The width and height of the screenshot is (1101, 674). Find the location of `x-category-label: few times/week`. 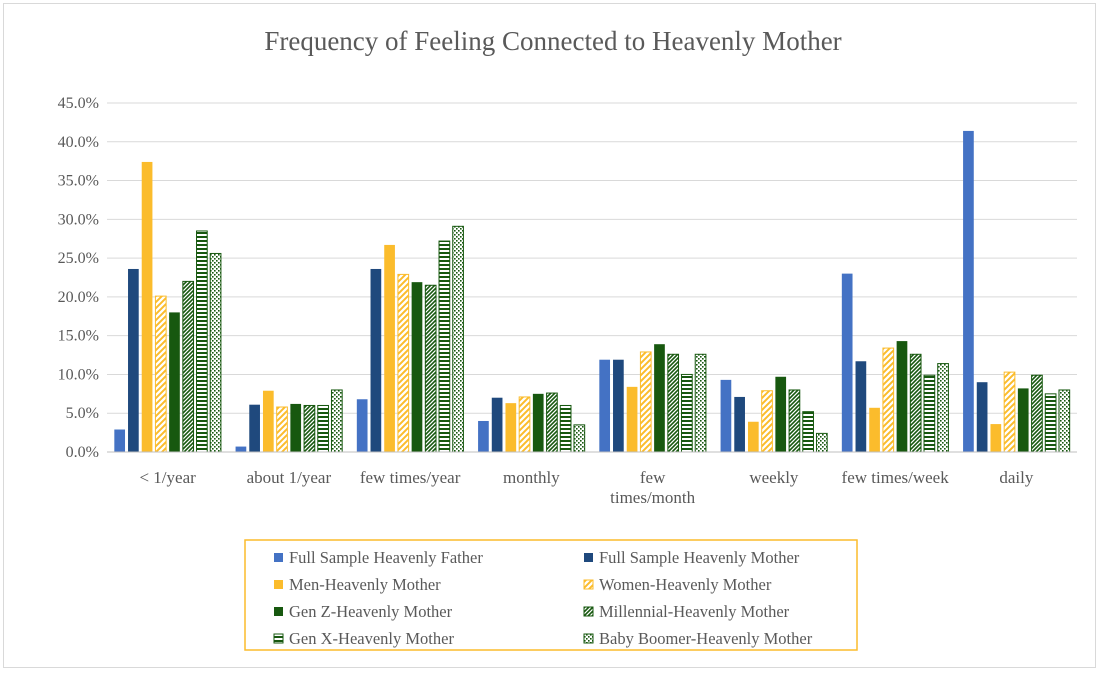

x-category-label: few times/week is located at coordinates (896, 477).